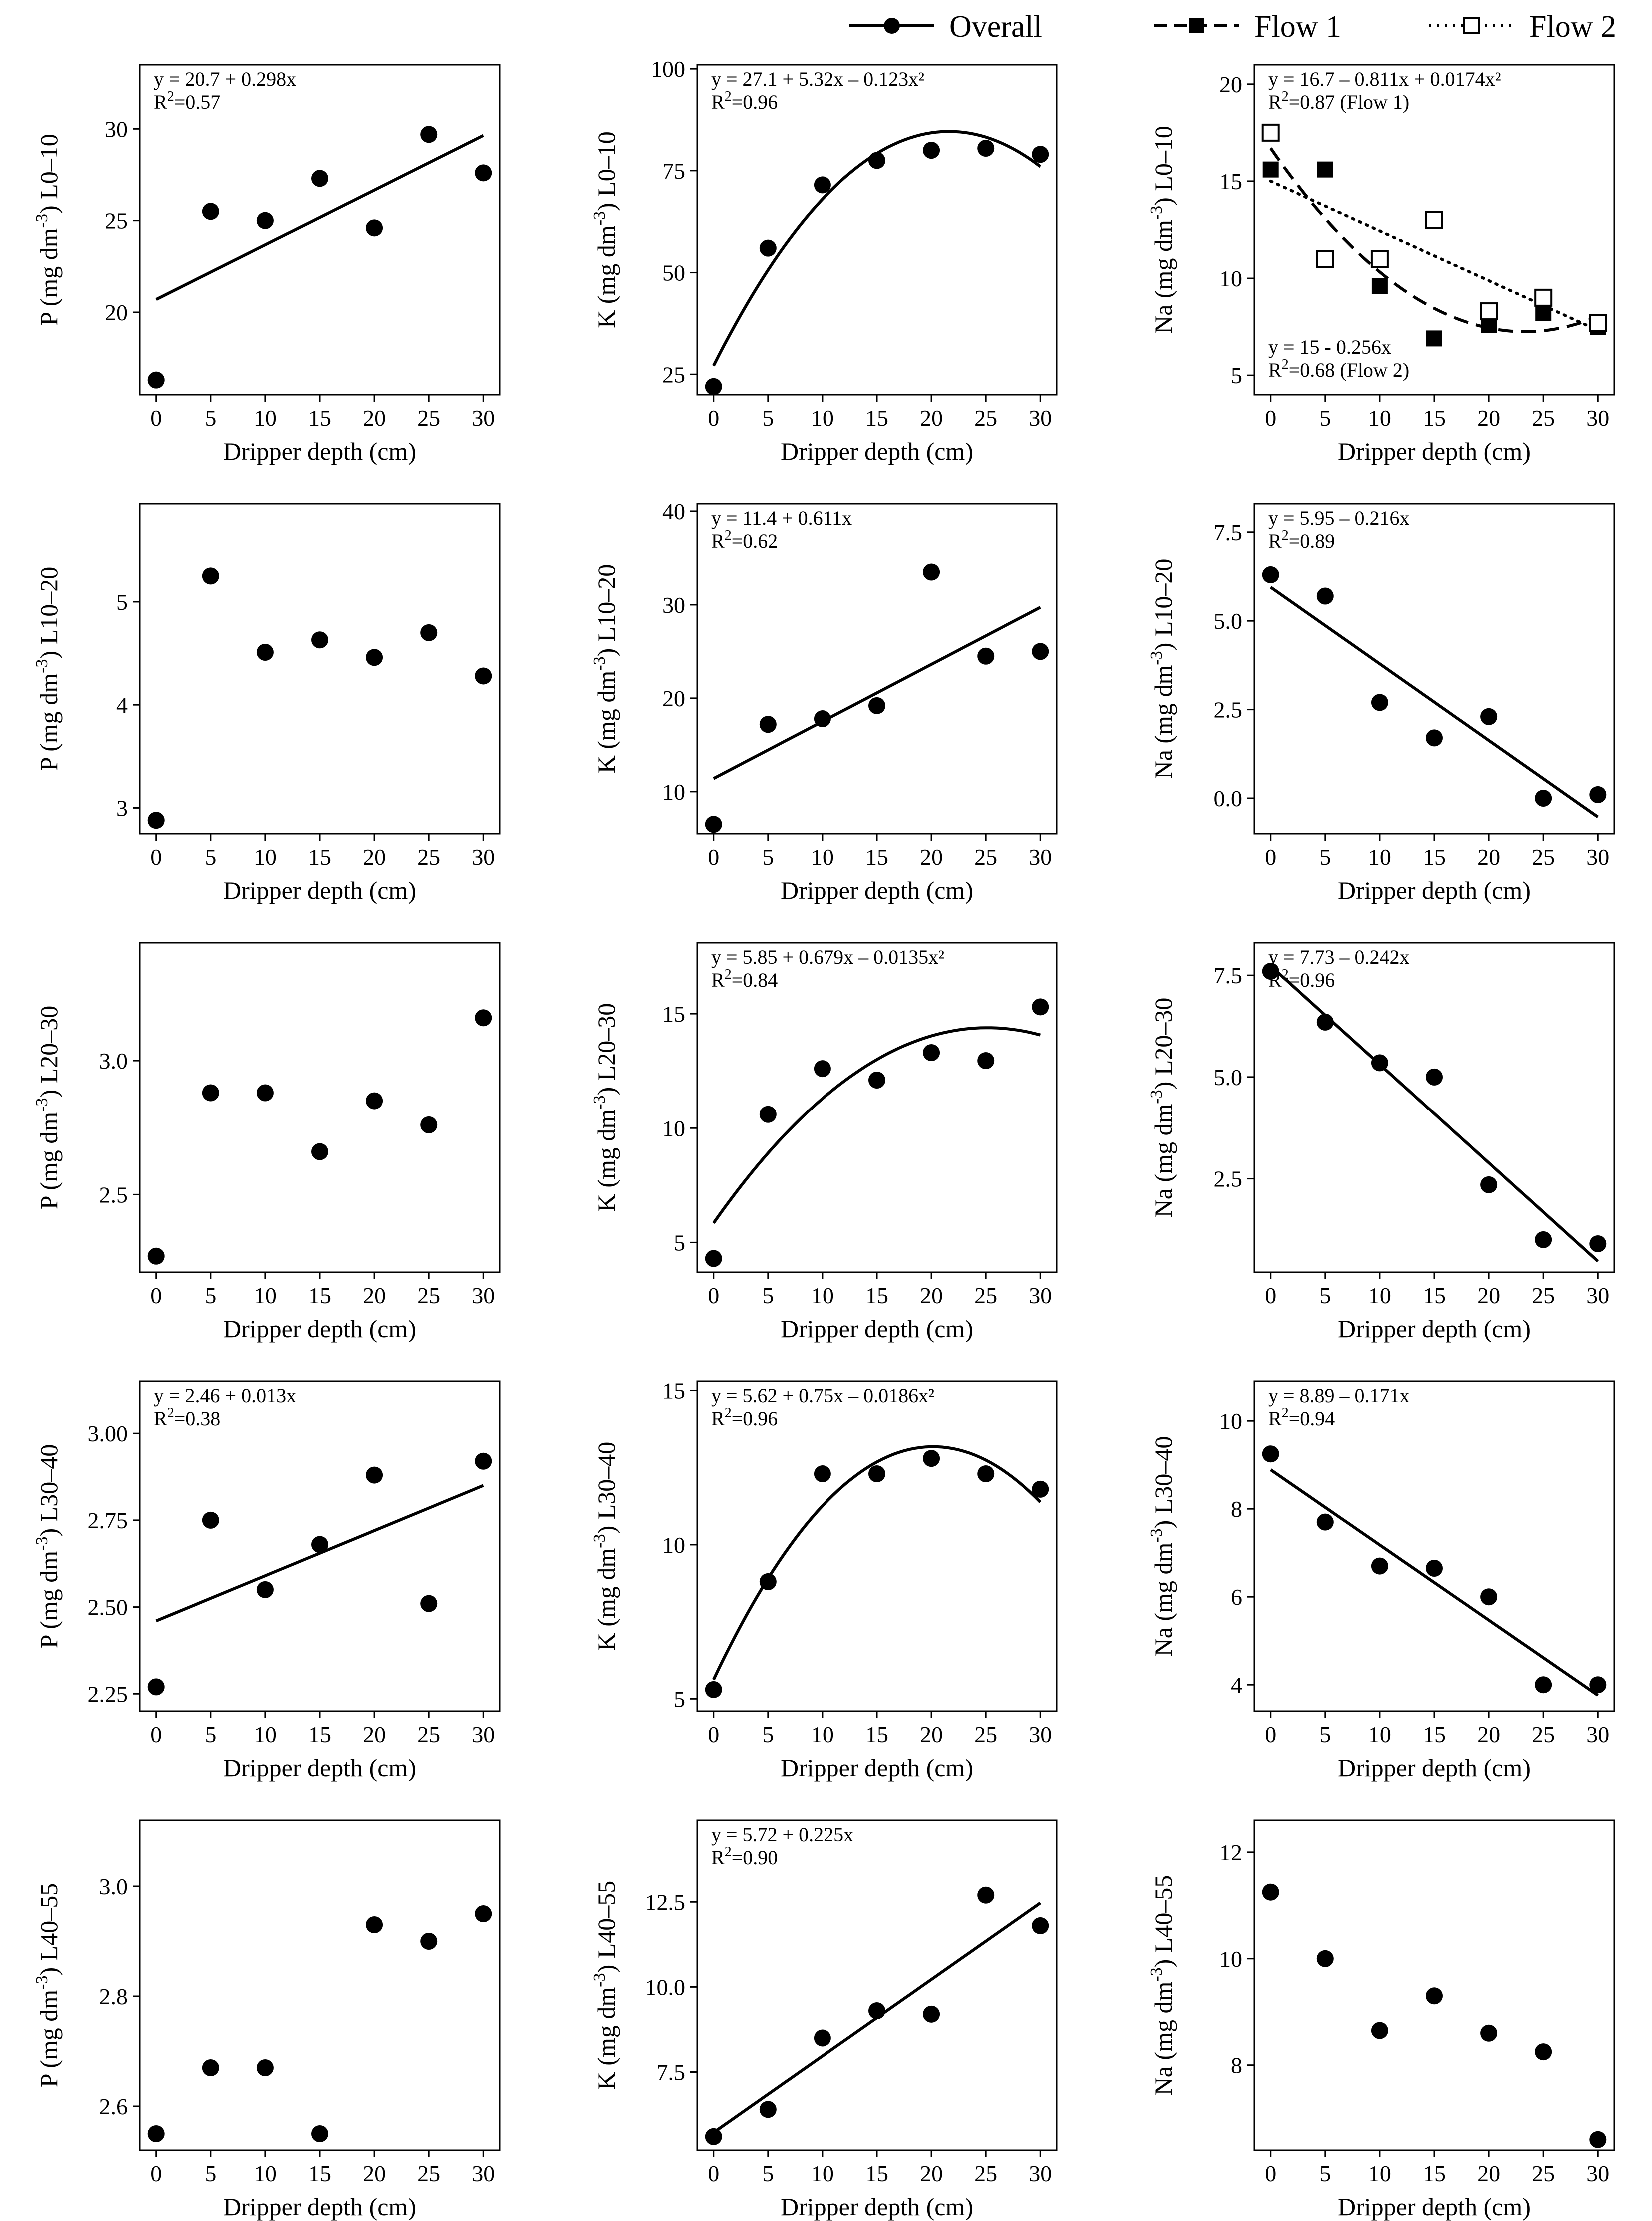  I want to click on r-squared-text: R2=0.87 (Flow 1), so click(1338, 101).